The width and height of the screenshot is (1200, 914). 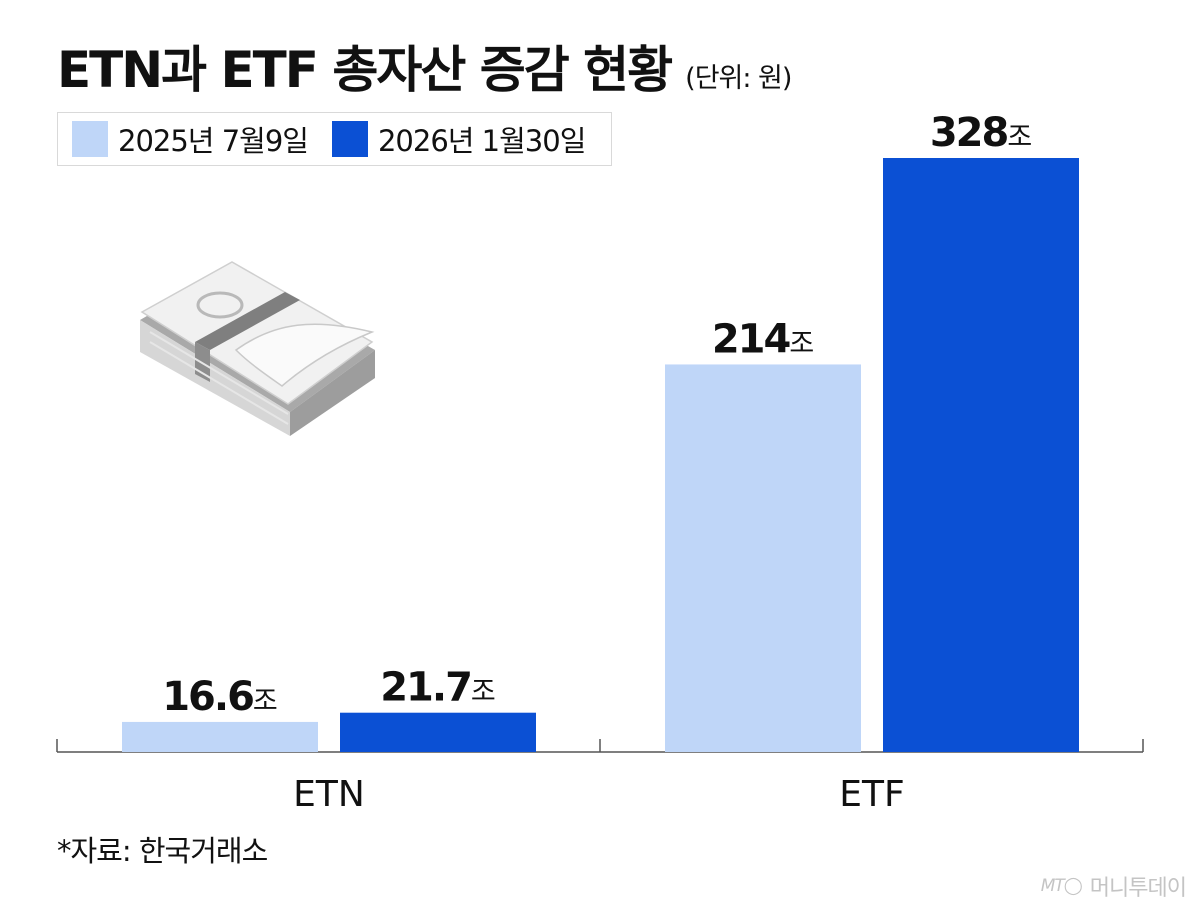 I want to click on legend-item-1: 2025년 7월9일, so click(x=190, y=139).